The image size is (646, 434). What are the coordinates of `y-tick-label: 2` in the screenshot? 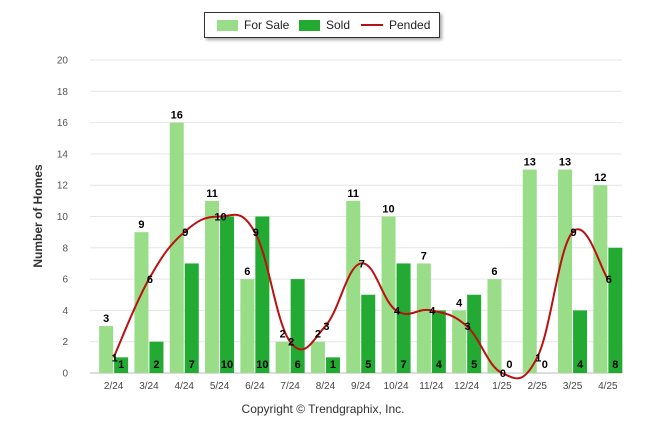 It's located at (65, 342).